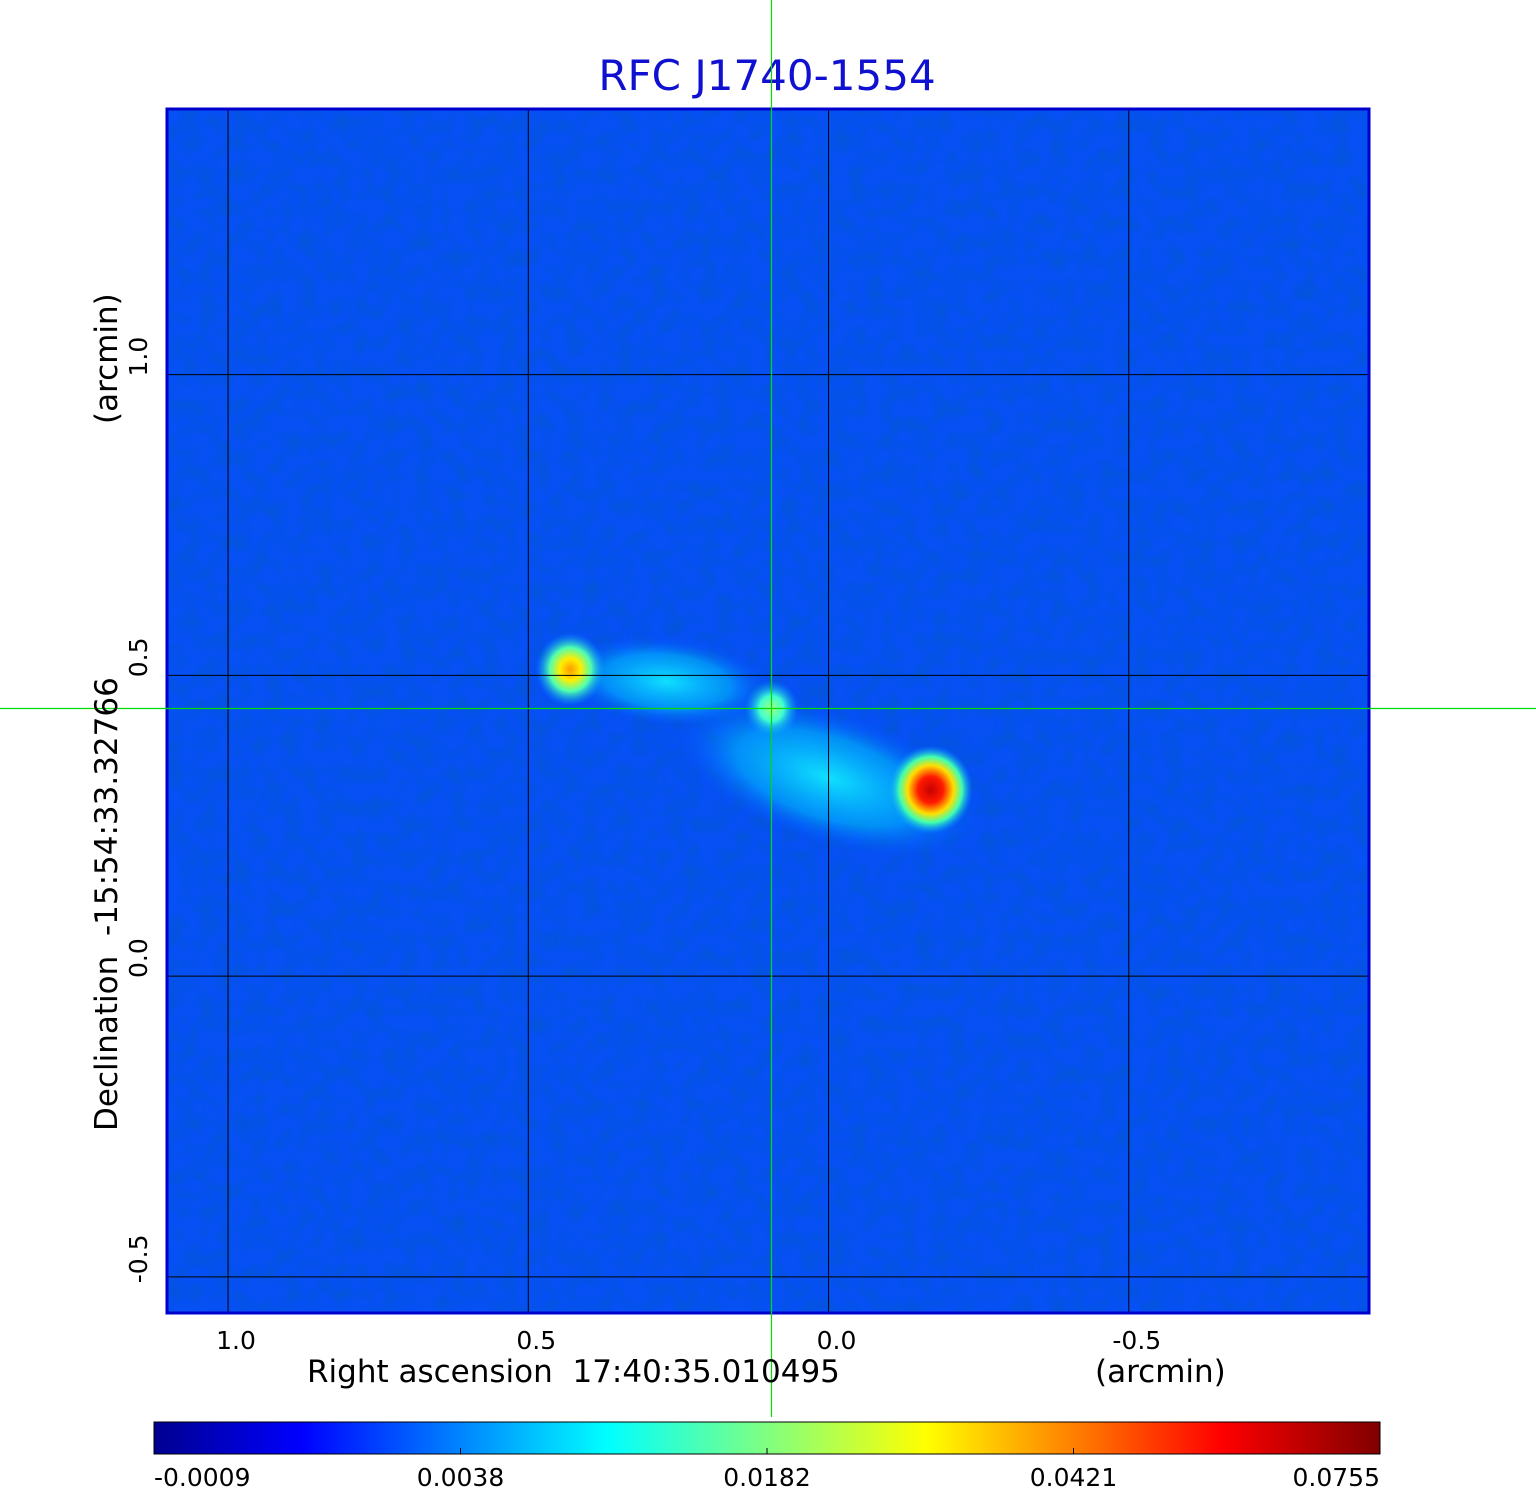 Image resolution: width=1536 pixels, height=1511 pixels. I want to click on y-tick-label: -0.5, so click(138, 1259).